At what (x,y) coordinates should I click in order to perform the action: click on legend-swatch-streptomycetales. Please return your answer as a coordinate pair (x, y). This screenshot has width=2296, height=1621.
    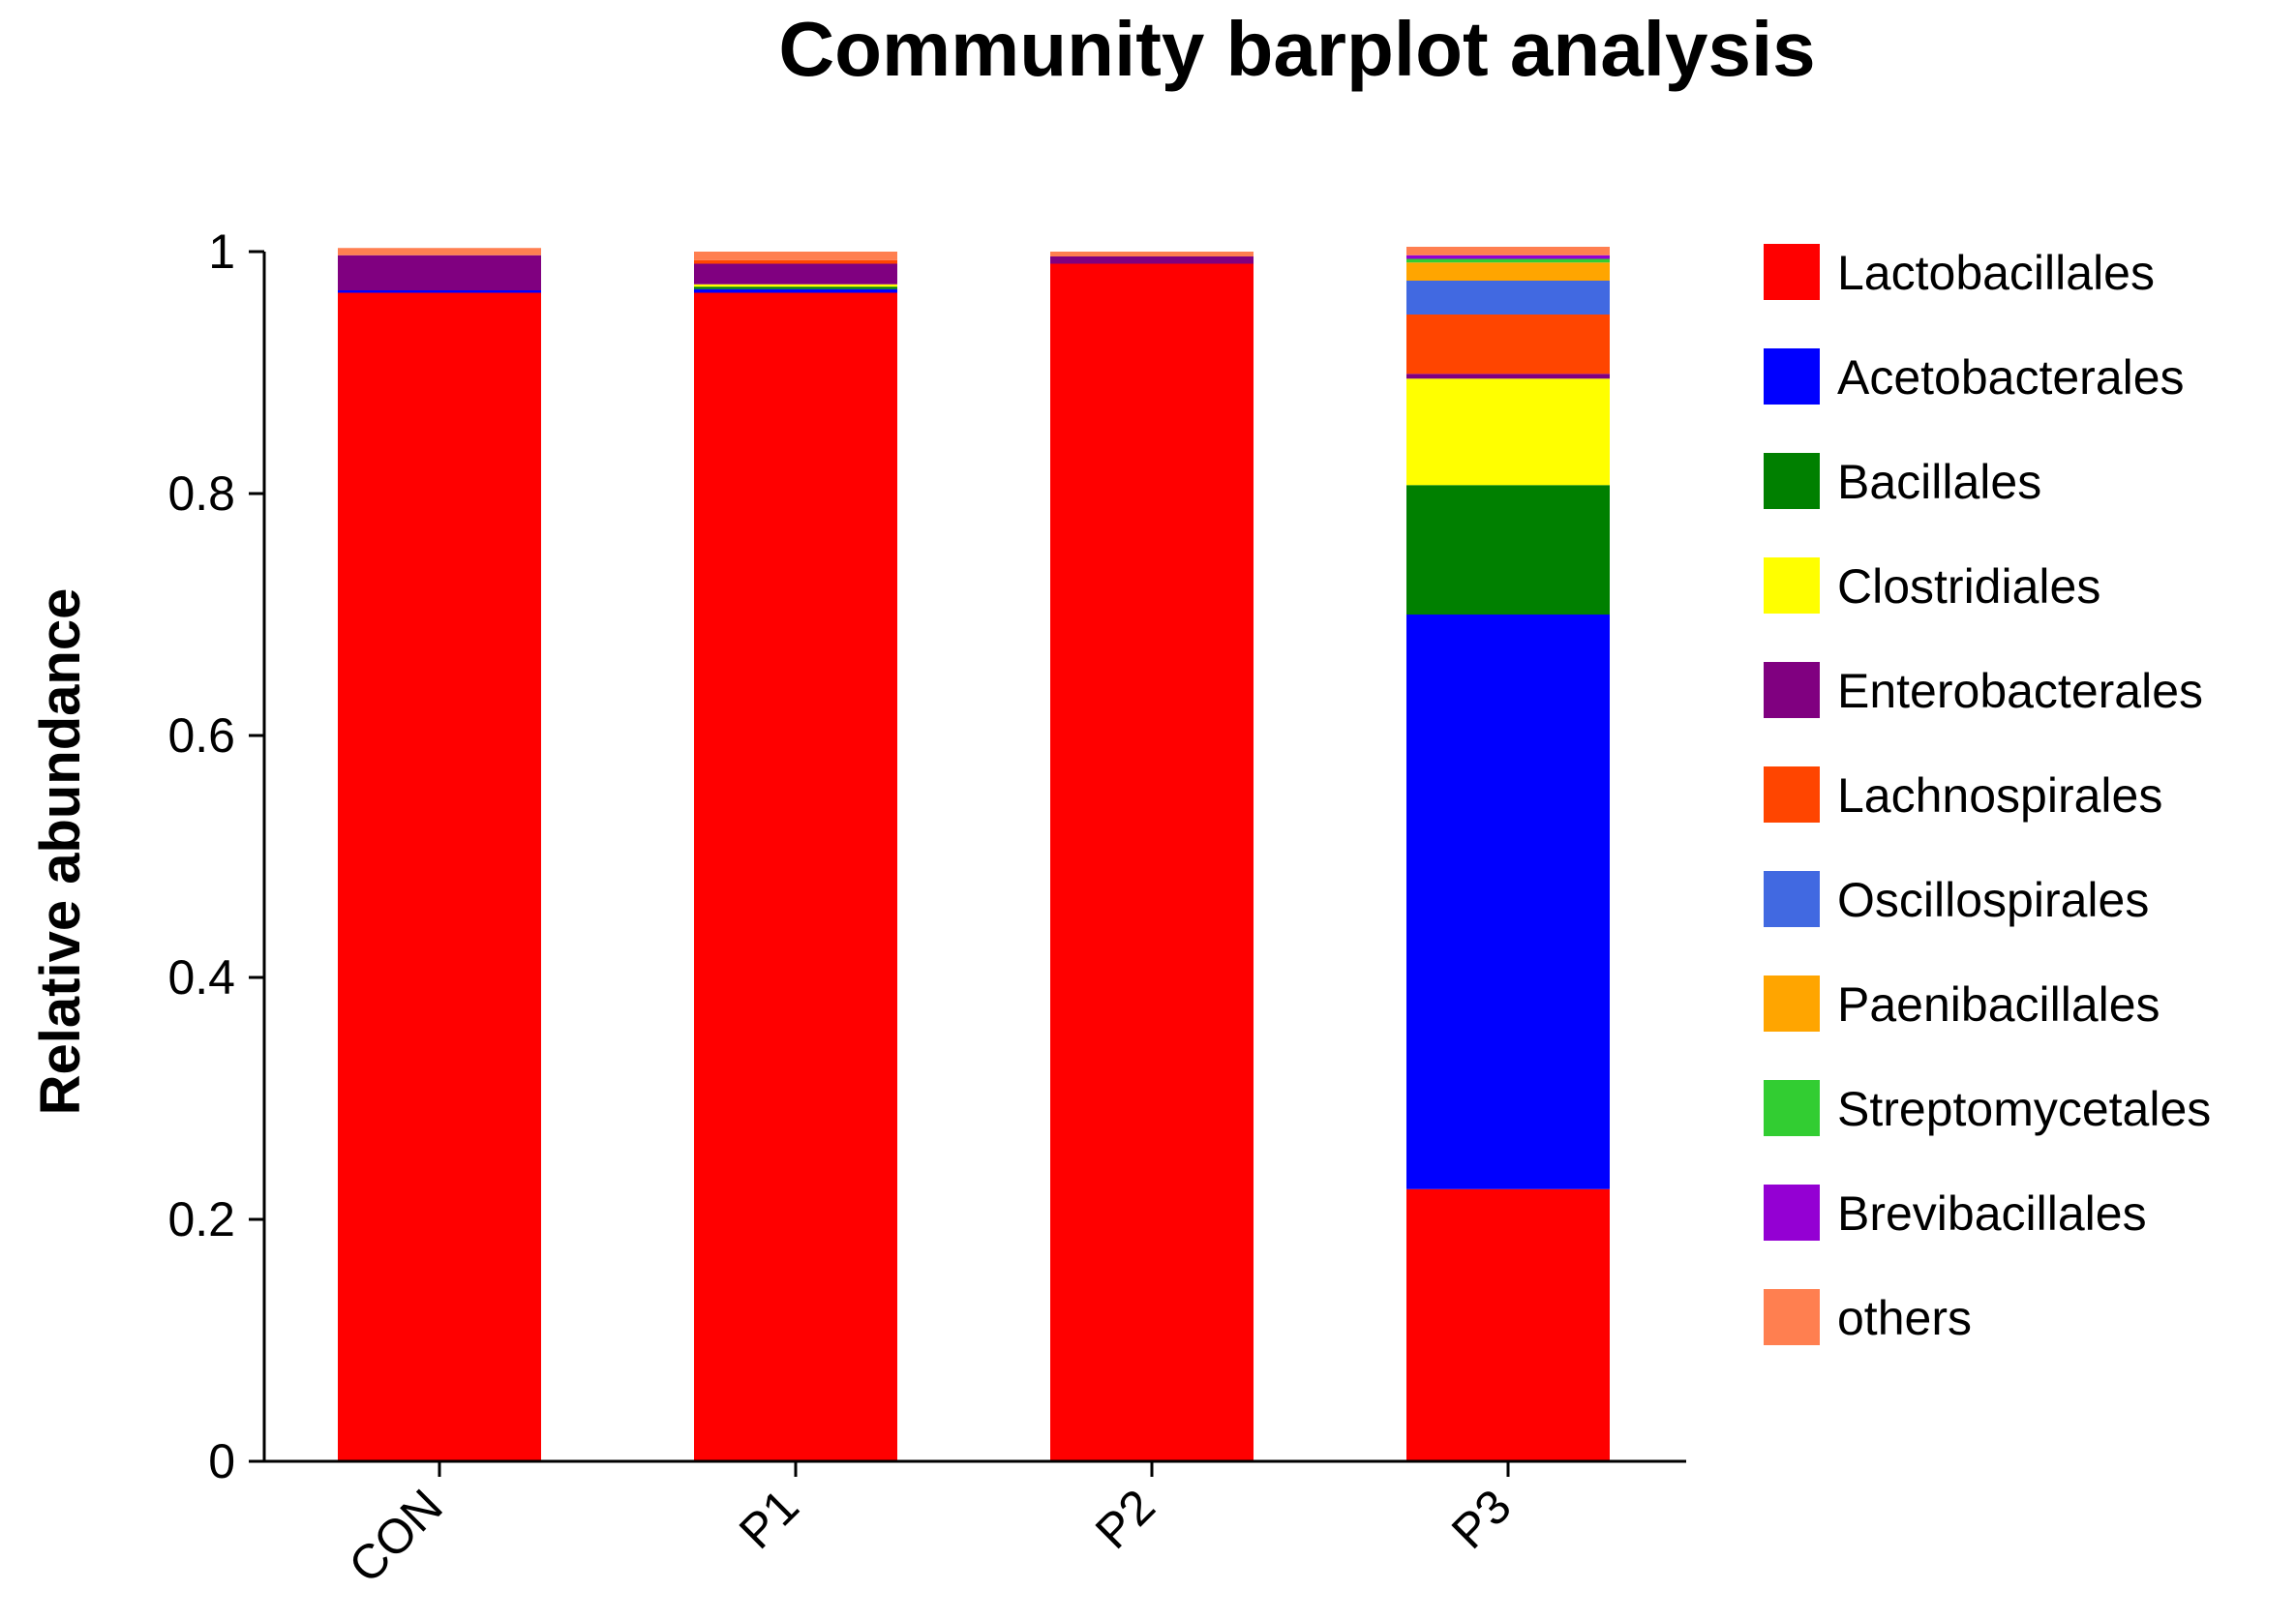
    Looking at the image, I should click on (1792, 1108).